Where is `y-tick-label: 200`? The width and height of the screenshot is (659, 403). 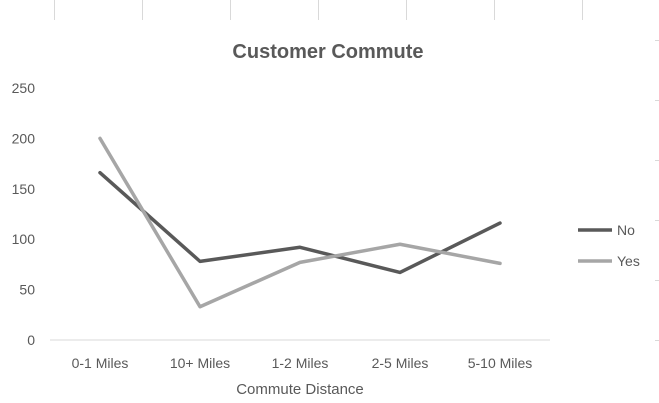 y-tick-label: 200 is located at coordinates (24, 138).